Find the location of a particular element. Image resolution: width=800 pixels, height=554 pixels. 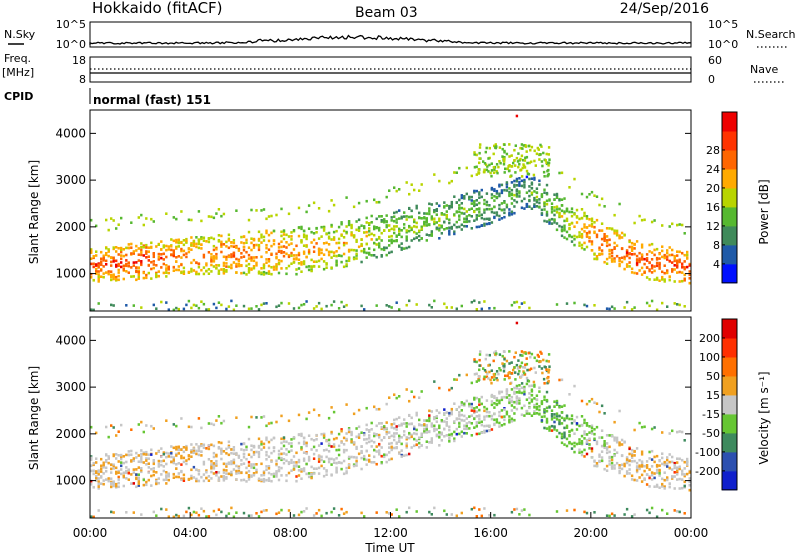

y-tick-label: 4000 is located at coordinates (70, 340).